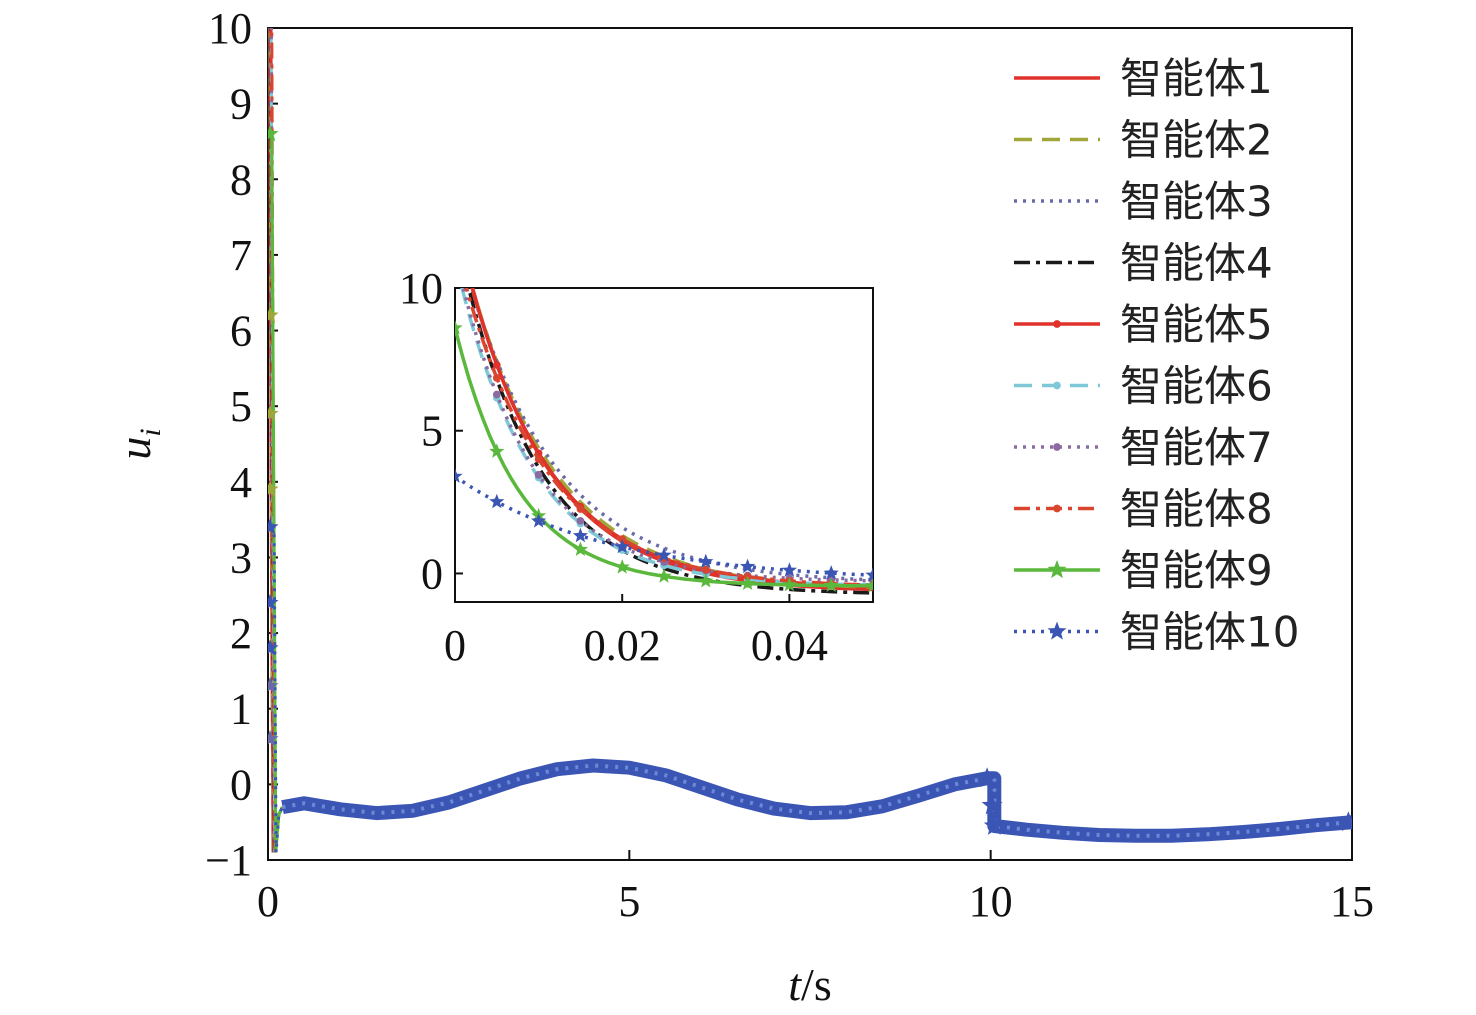 The width and height of the screenshot is (1476, 1015). I want to click on series-9-transient, so click(277, 493).